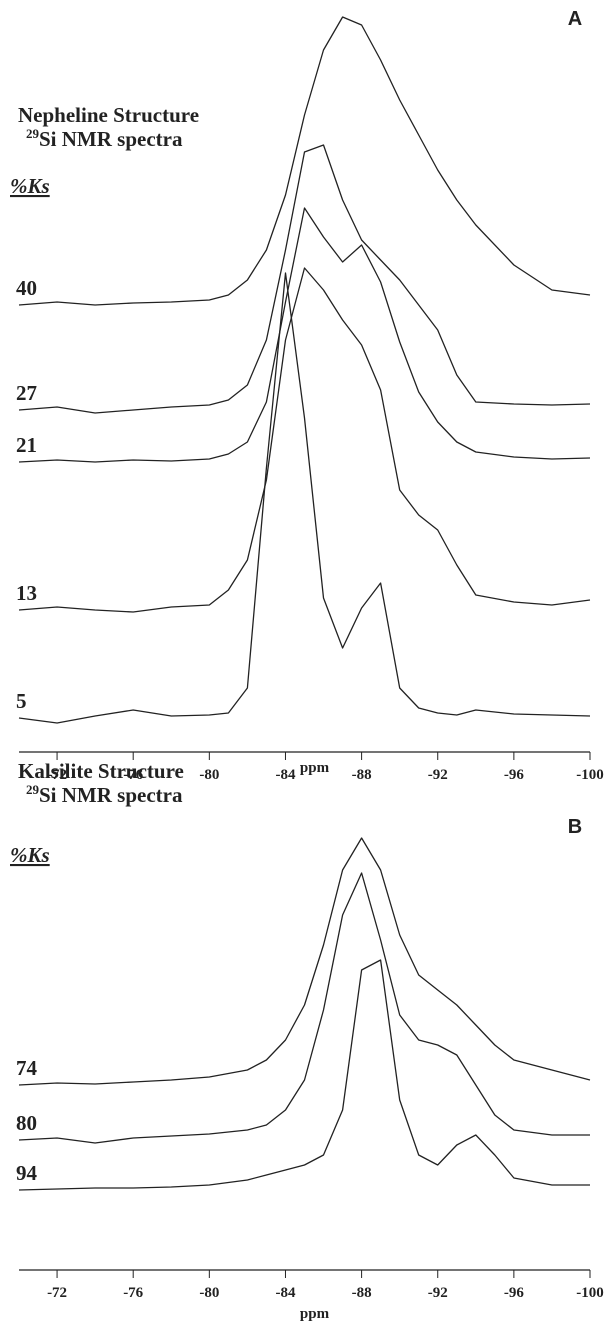 The height and width of the screenshot is (1326, 607). Describe the element at coordinates (27, 1068) in the screenshot. I see `series-label: 74` at that location.